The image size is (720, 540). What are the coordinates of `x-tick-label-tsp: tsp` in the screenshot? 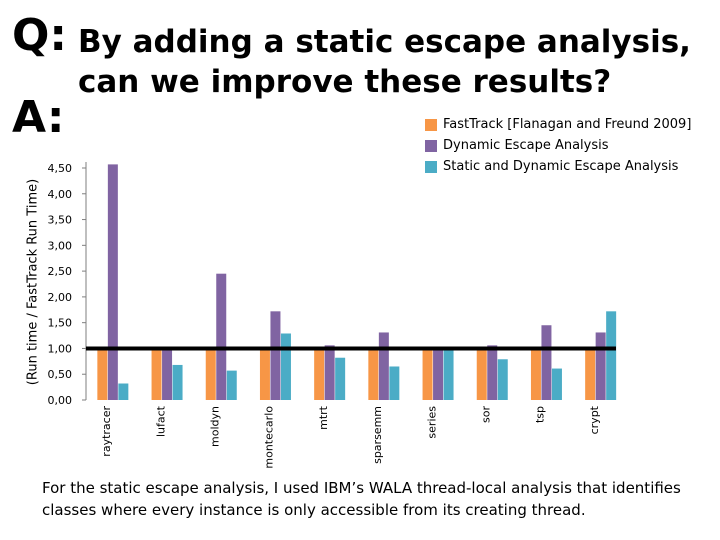 It's located at (540, 414).